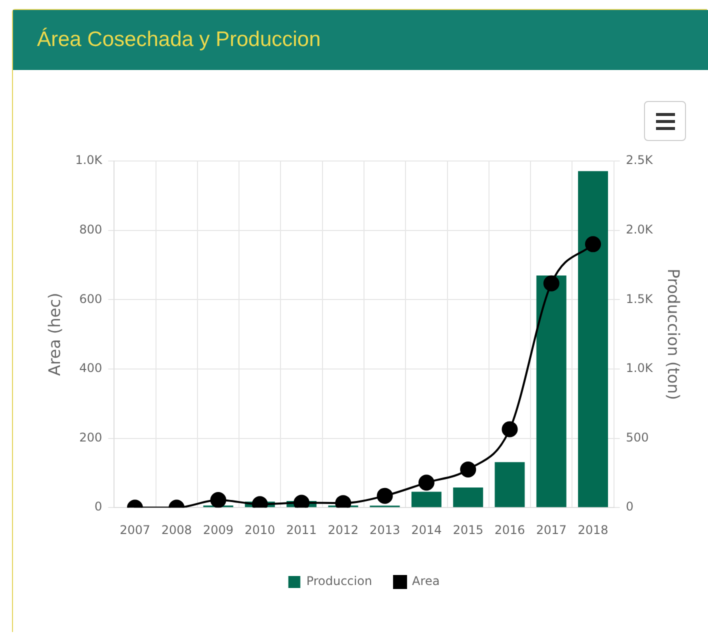 This screenshot has height=633, width=708. What do you see at coordinates (54, 334) in the screenshot?
I see `y-axis-title: Area (hec)` at bounding box center [54, 334].